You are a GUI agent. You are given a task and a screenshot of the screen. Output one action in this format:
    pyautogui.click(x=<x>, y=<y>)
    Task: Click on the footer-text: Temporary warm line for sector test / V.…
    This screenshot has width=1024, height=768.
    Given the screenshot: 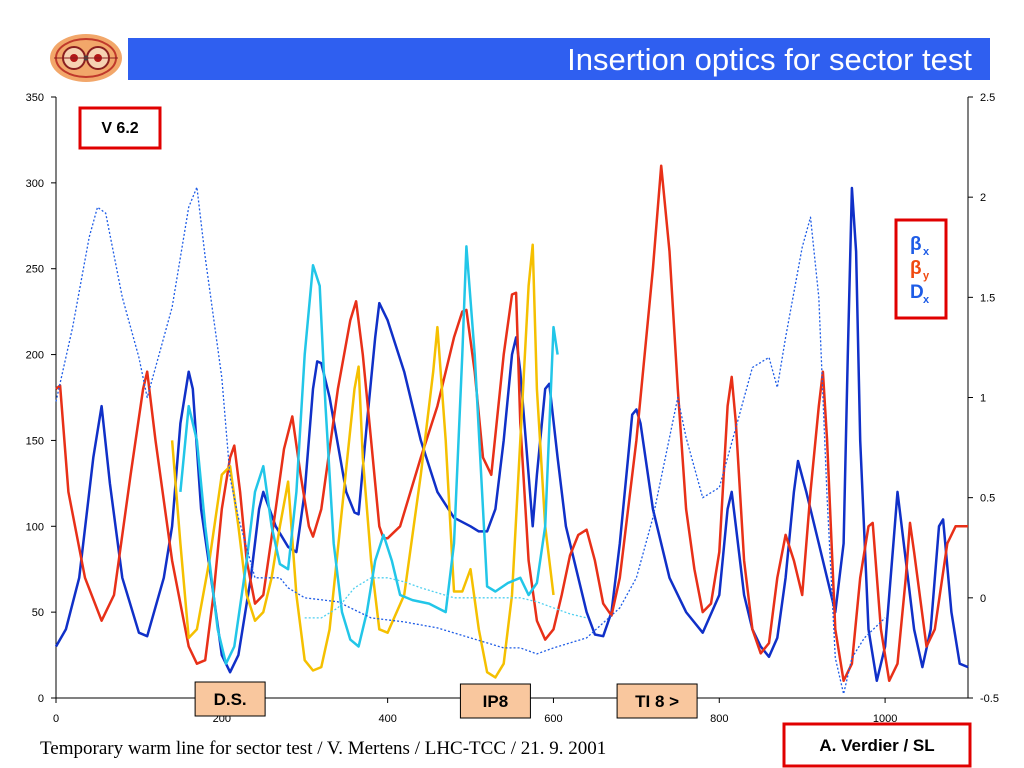 What is the action you would take?
    pyautogui.click(x=323, y=748)
    